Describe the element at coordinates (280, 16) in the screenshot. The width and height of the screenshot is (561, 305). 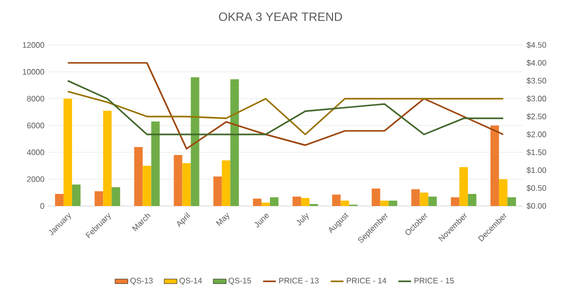
I see `chart-title: OKRA 3 YEAR TREND` at that location.